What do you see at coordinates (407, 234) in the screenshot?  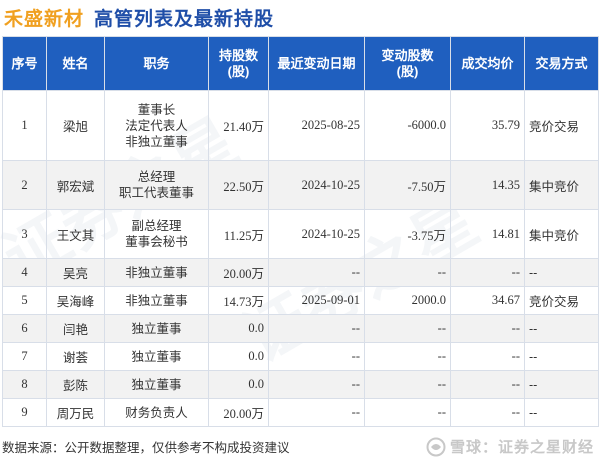 I see `cell-change: -3.75万` at bounding box center [407, 234].